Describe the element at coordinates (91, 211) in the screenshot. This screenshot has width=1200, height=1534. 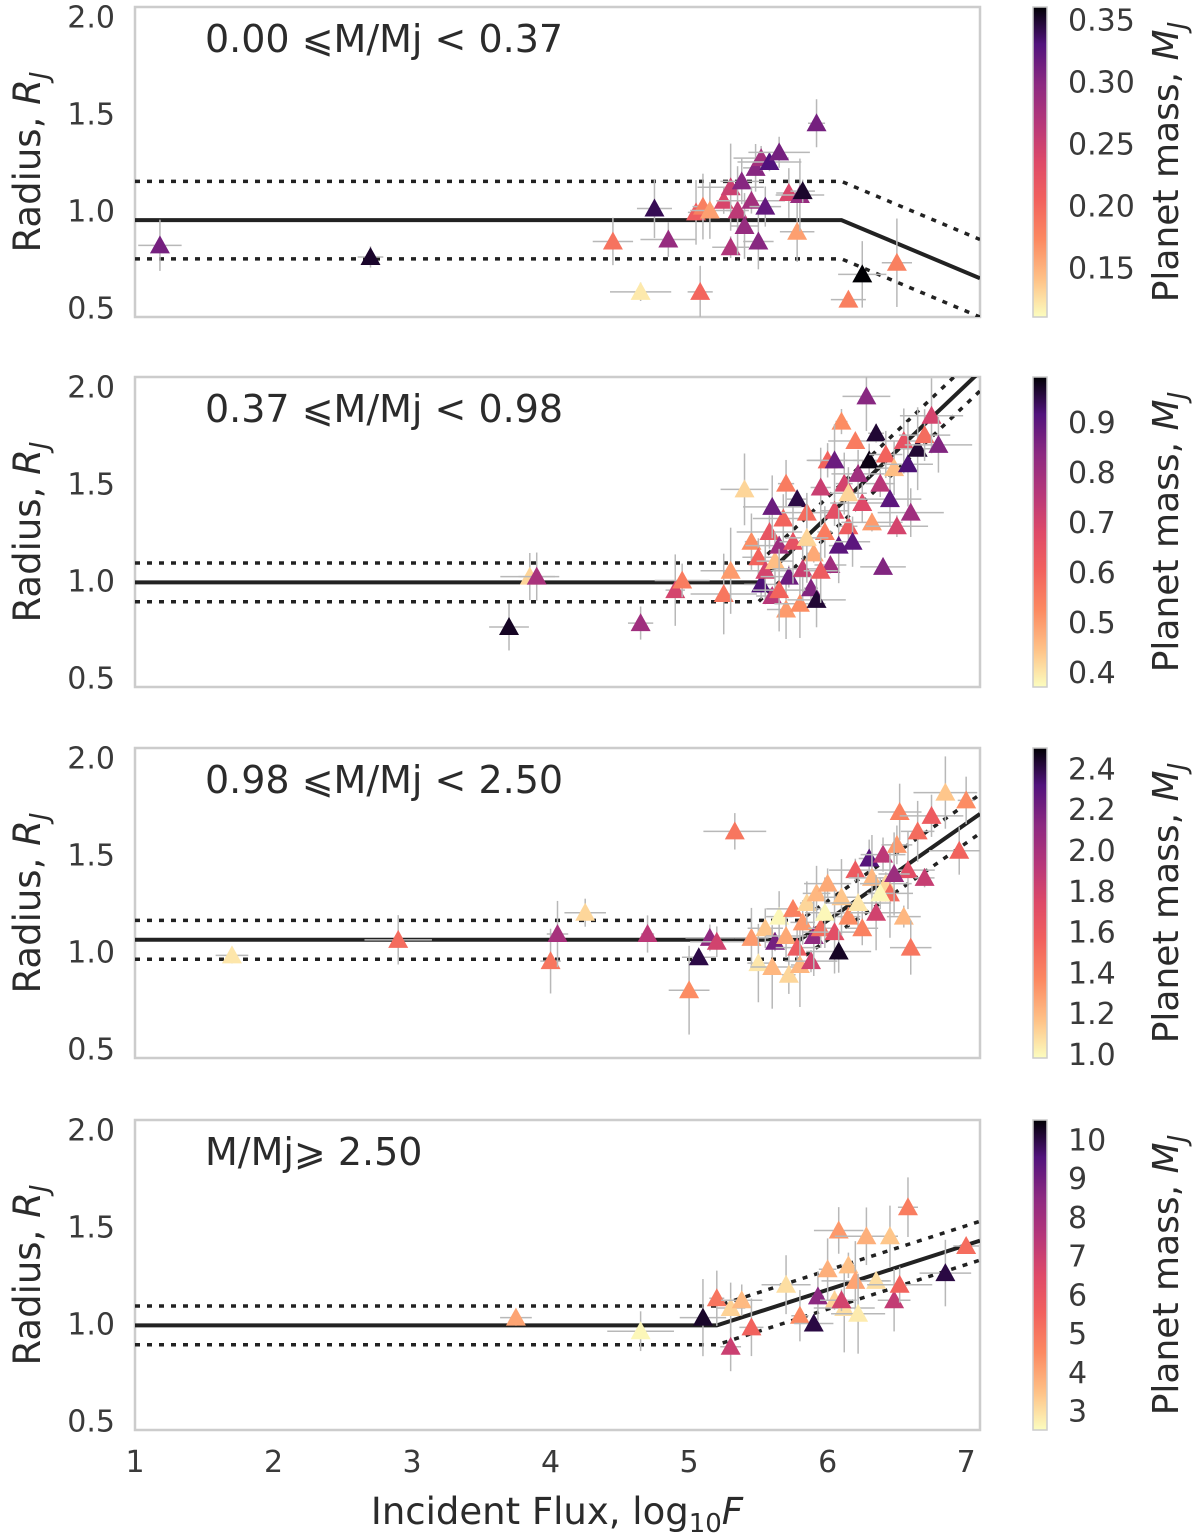
I see `y-tick-label: 1.0` at that location.